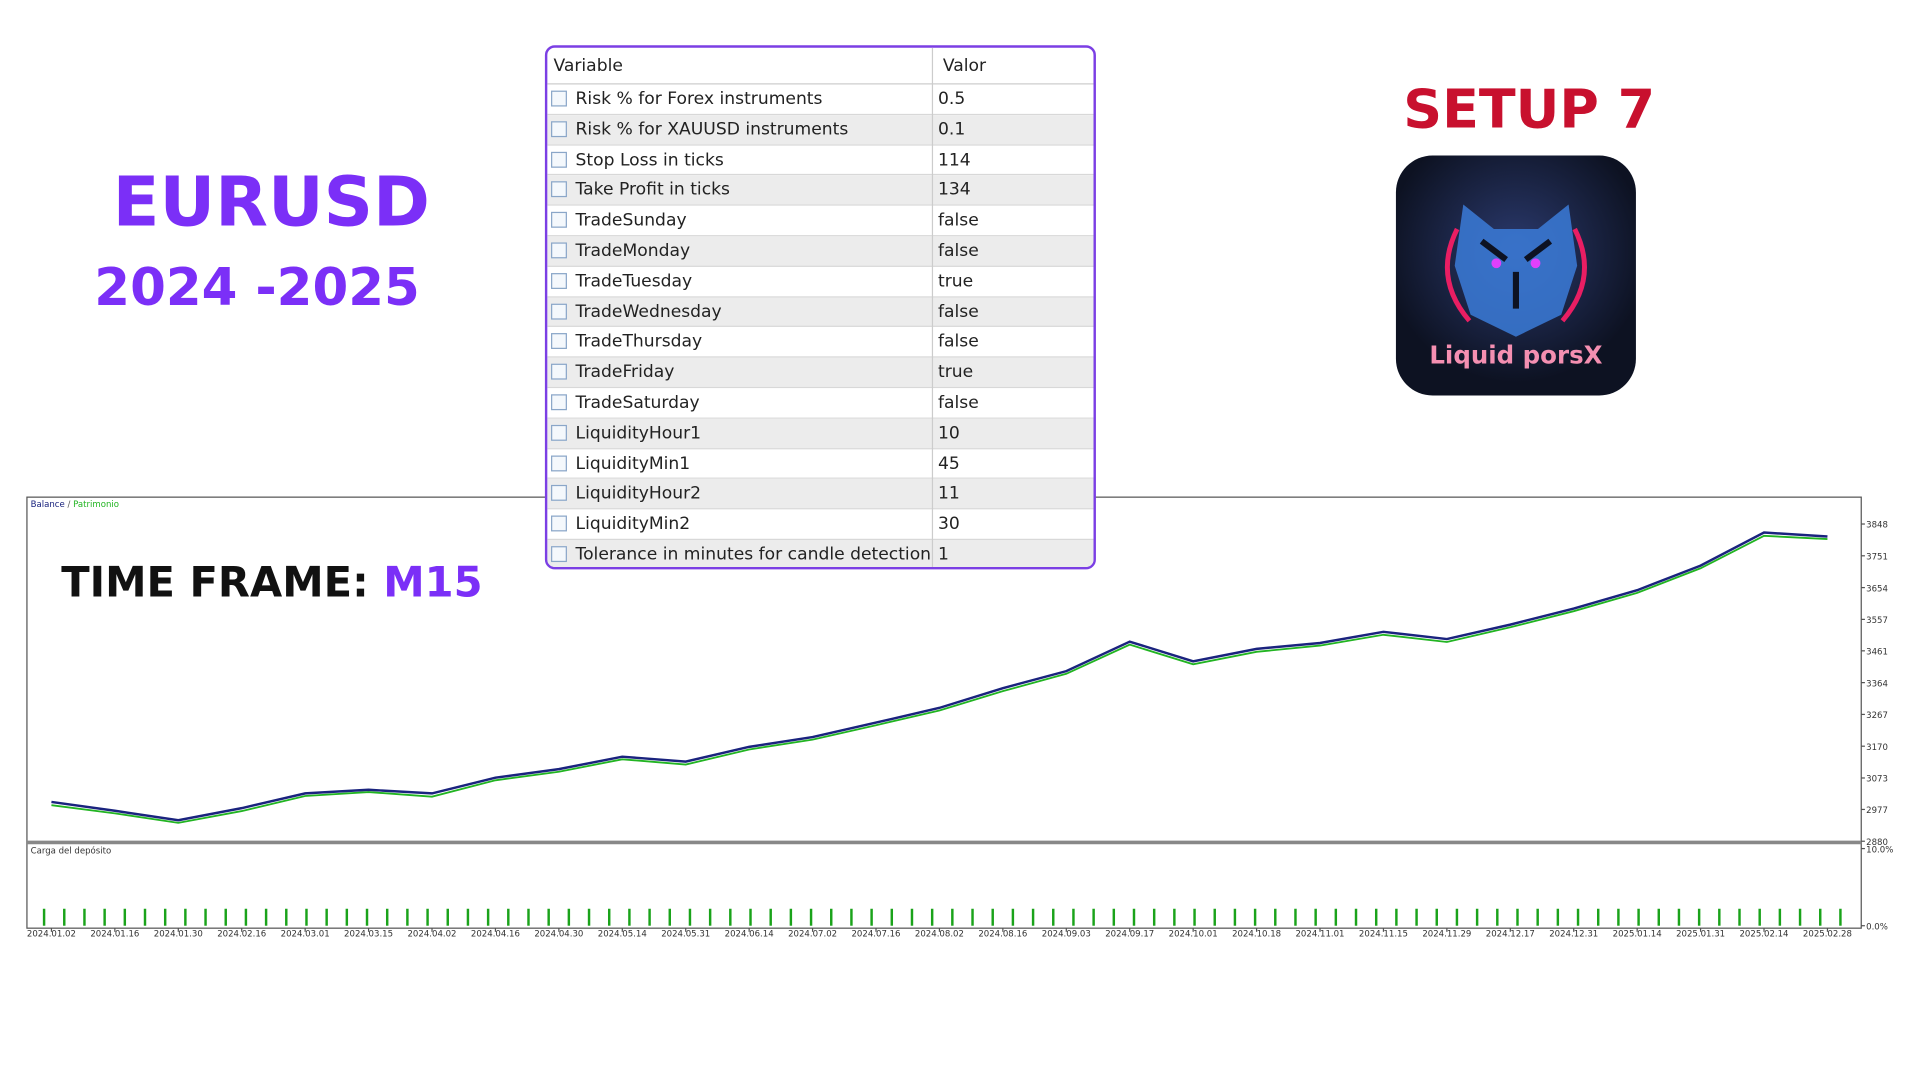 The width and height of the screenshot is (1920, 1080). Describe the element at coordinates (1877, 621) in the screenshot. I see `y-tick-label: 3557` at that location.